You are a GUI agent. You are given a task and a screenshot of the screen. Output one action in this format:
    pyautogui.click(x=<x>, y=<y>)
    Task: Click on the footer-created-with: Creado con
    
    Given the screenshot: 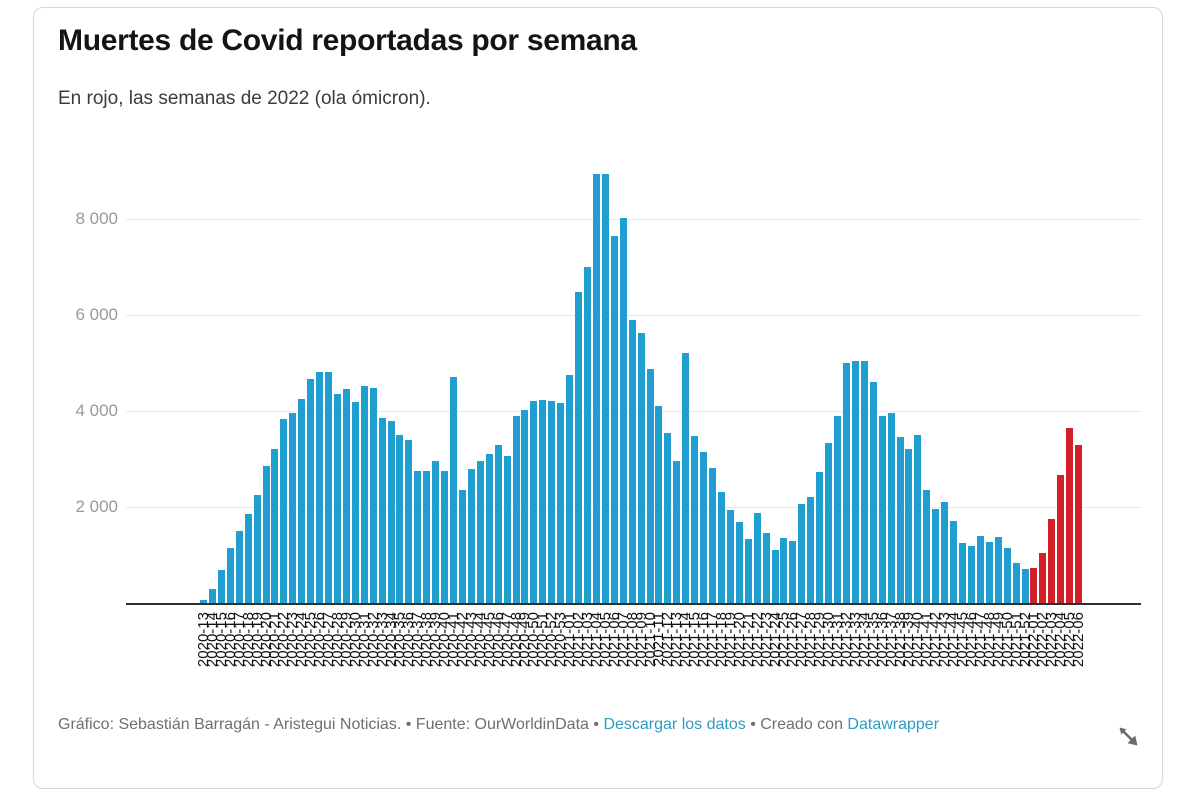 What is the action you would take?
    pyautogui.click(x=801, y=724)
    